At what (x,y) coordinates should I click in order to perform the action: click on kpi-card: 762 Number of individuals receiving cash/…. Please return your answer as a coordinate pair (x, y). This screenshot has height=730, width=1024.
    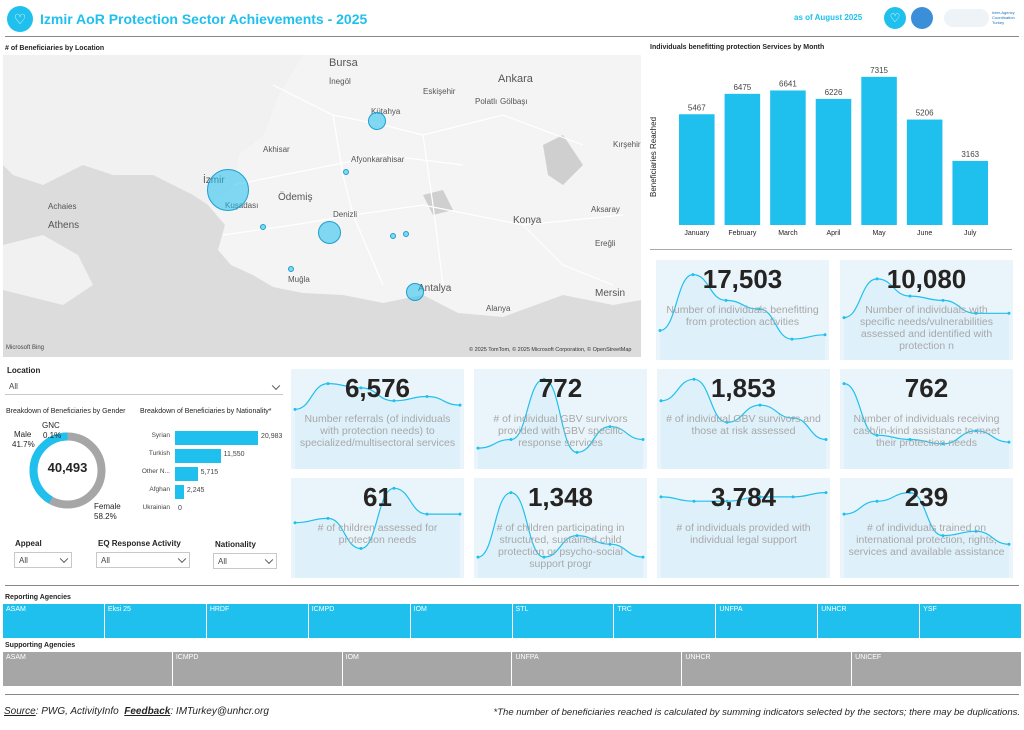
    Looking at the image, I should click on (926, 419).